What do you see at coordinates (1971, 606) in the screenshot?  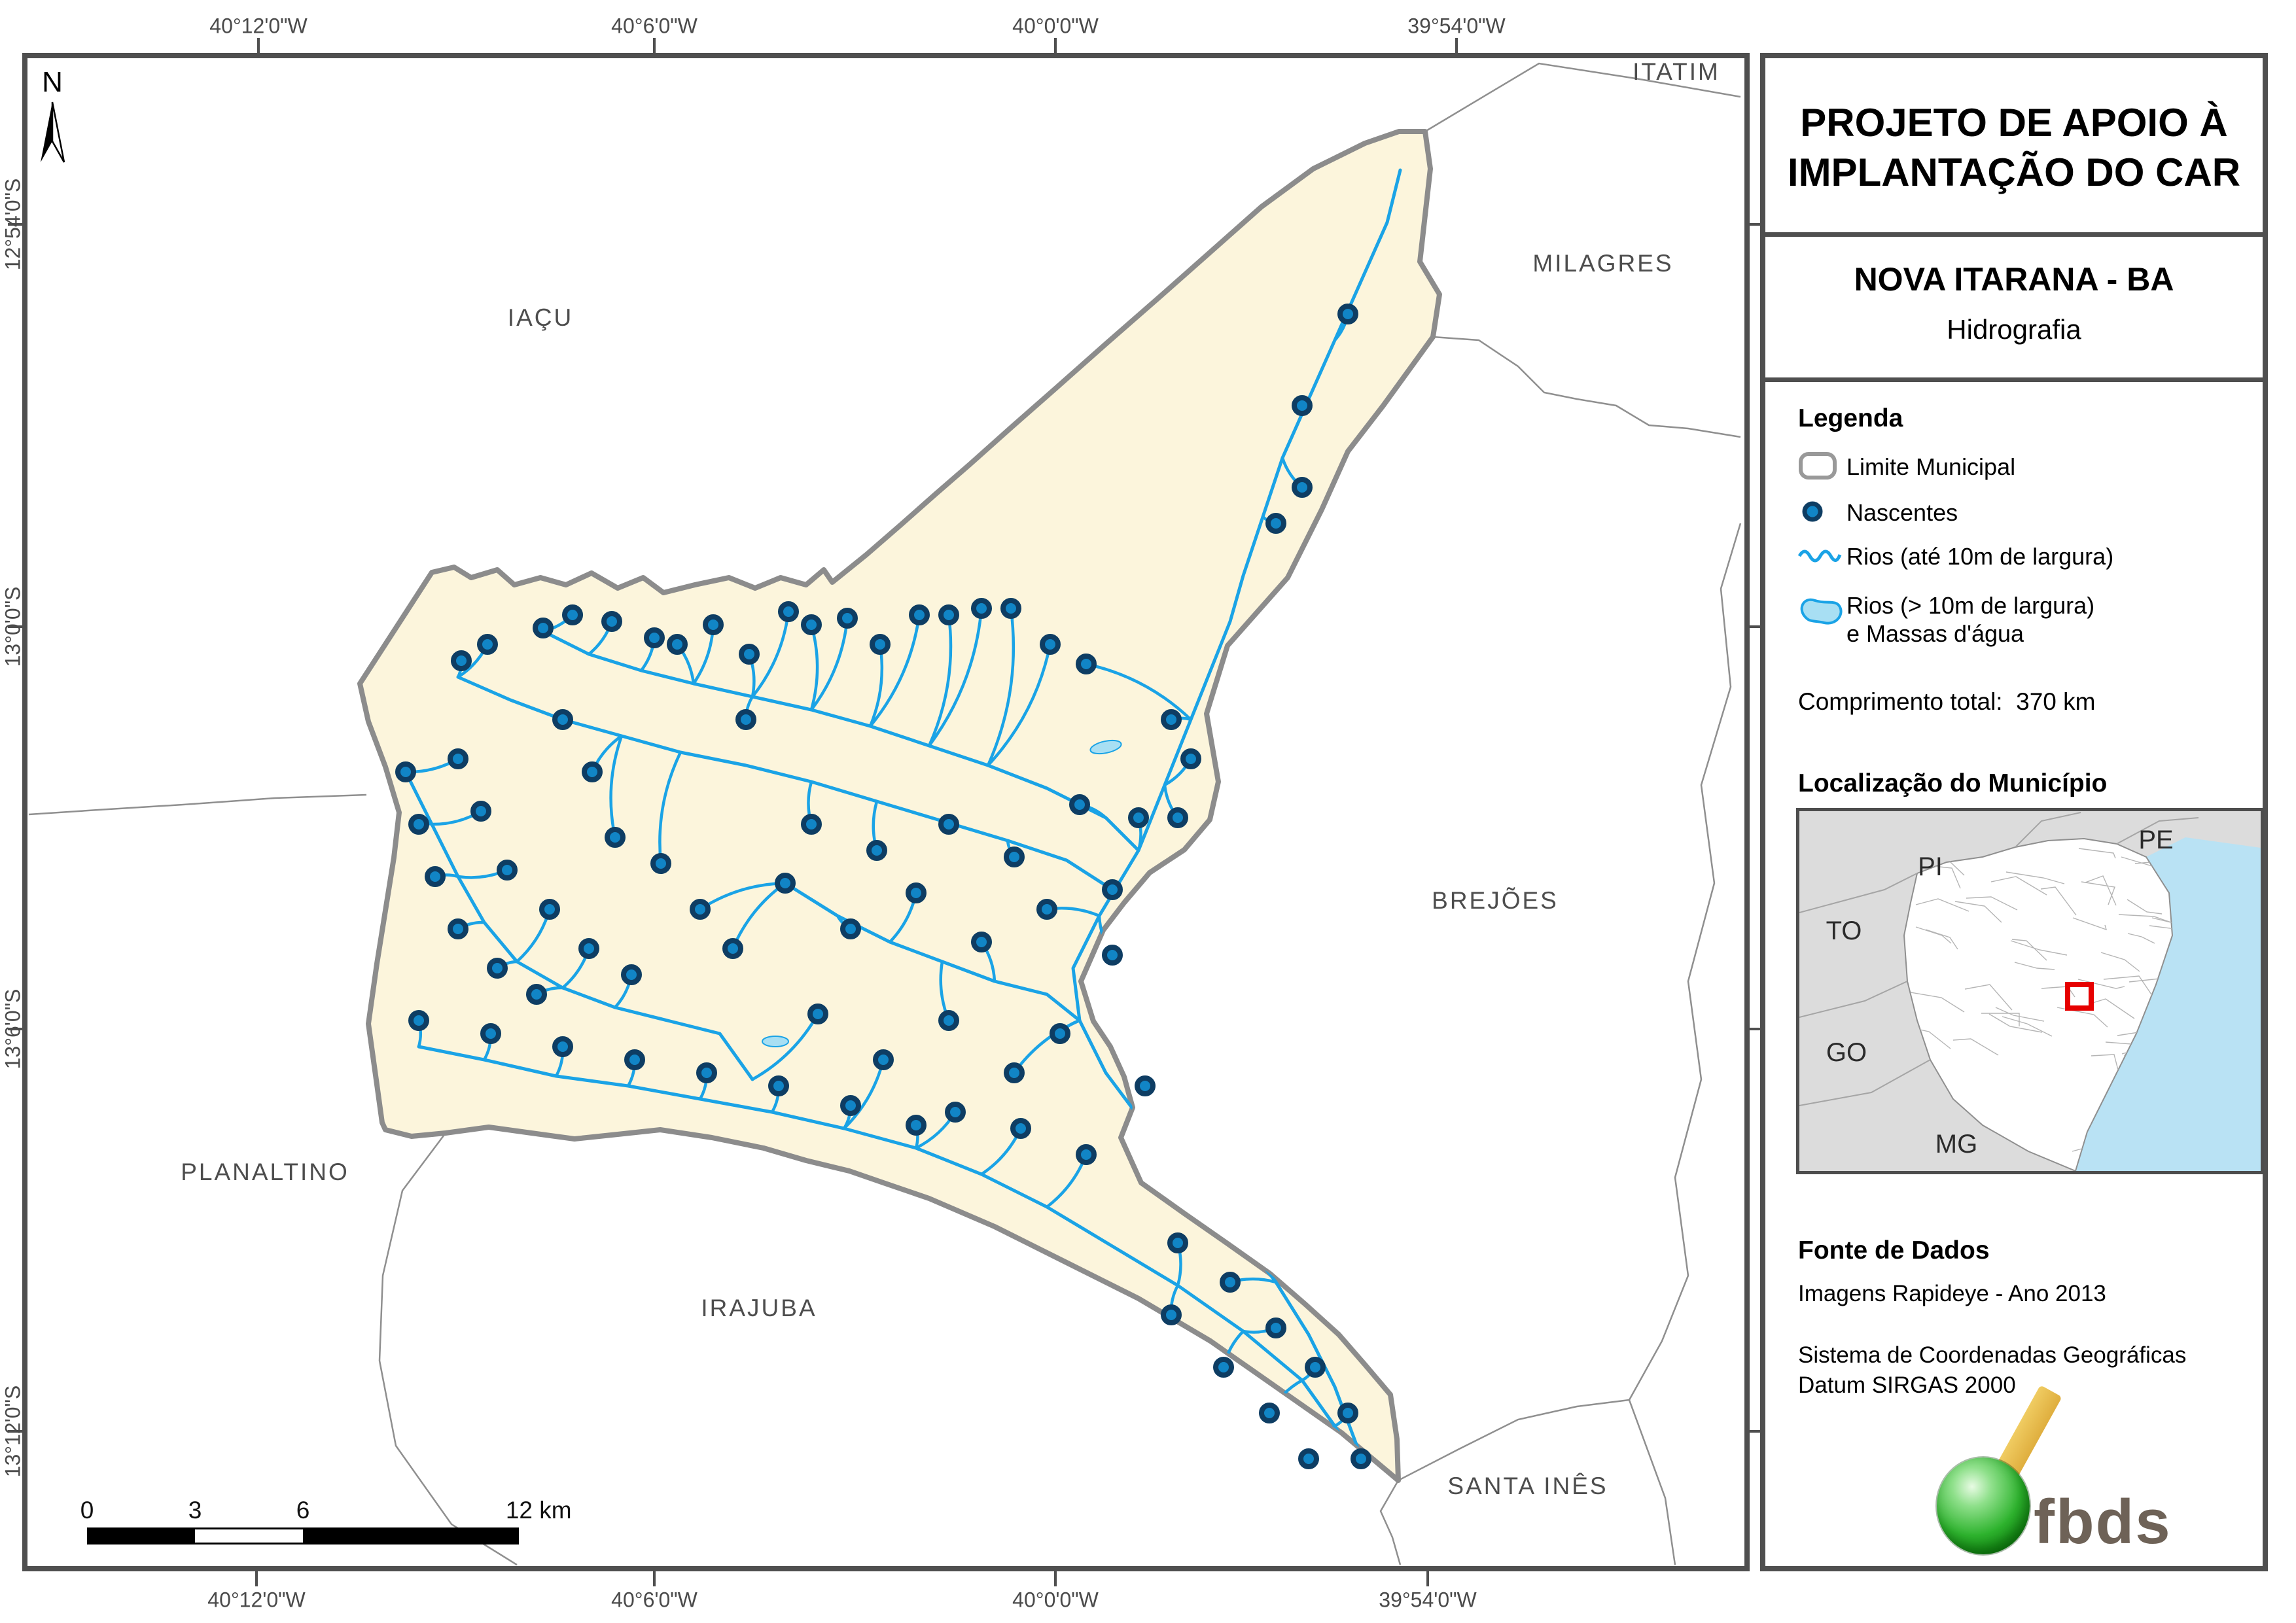 I see `legend-item-rios-largos-l1: Rios (> 10m de largura)` at bounding box center [1971, 606].